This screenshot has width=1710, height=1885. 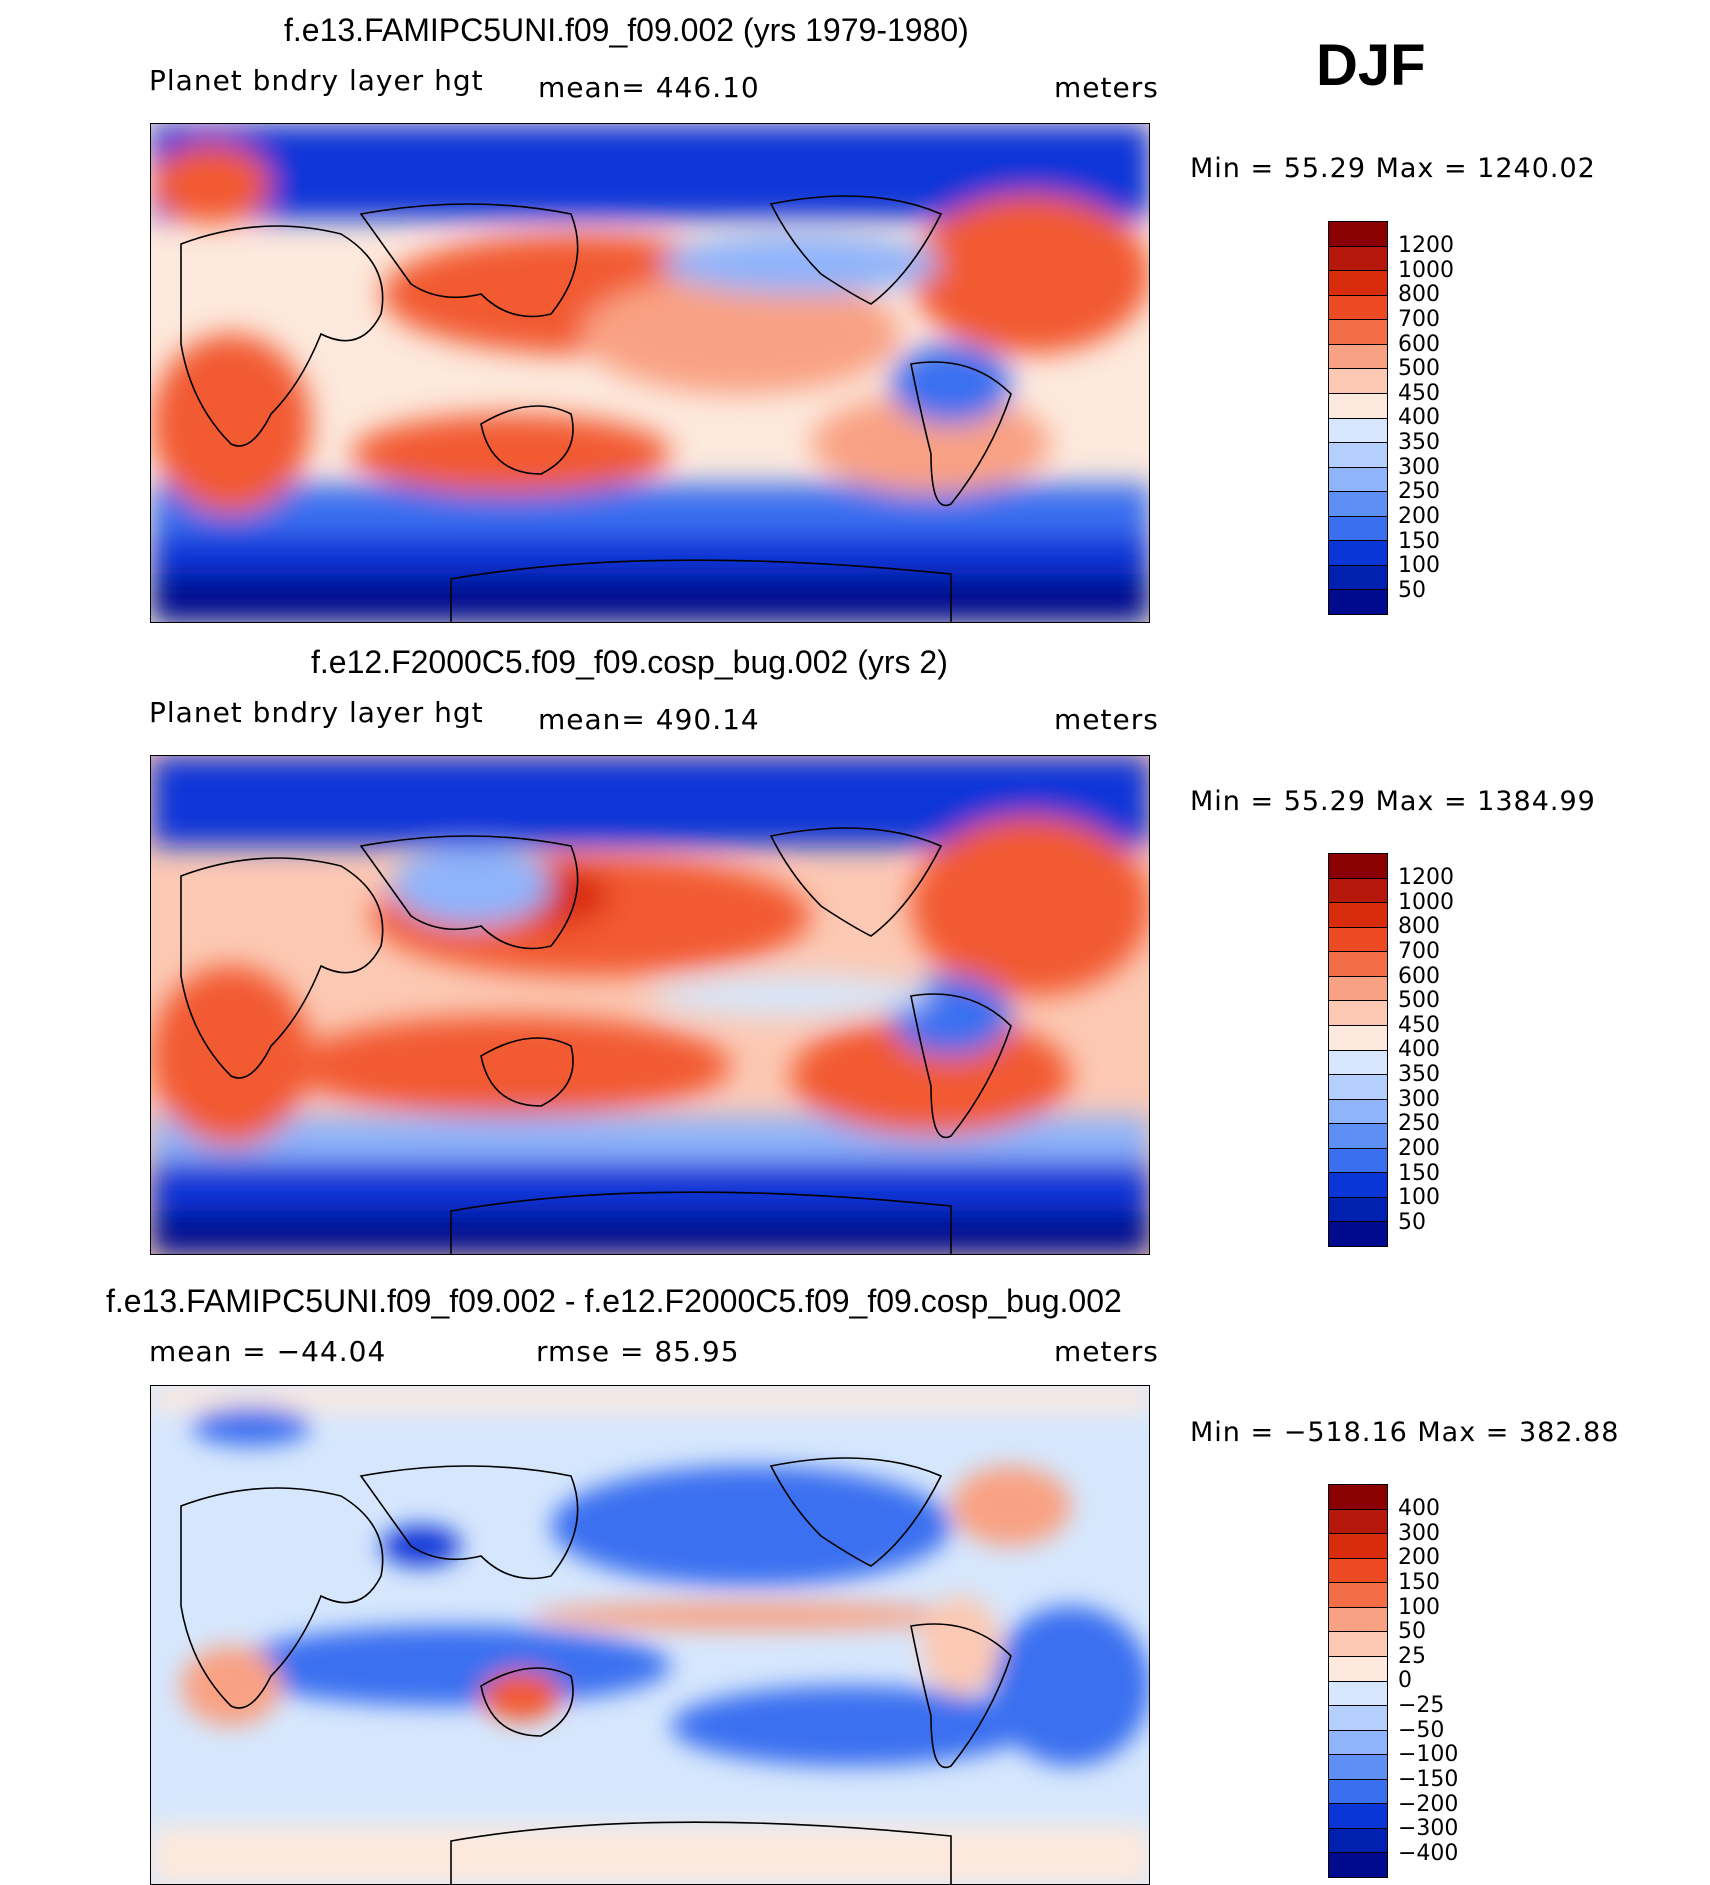 I want to click on colorbar-label: −150, so click(x=1428, y=1779).